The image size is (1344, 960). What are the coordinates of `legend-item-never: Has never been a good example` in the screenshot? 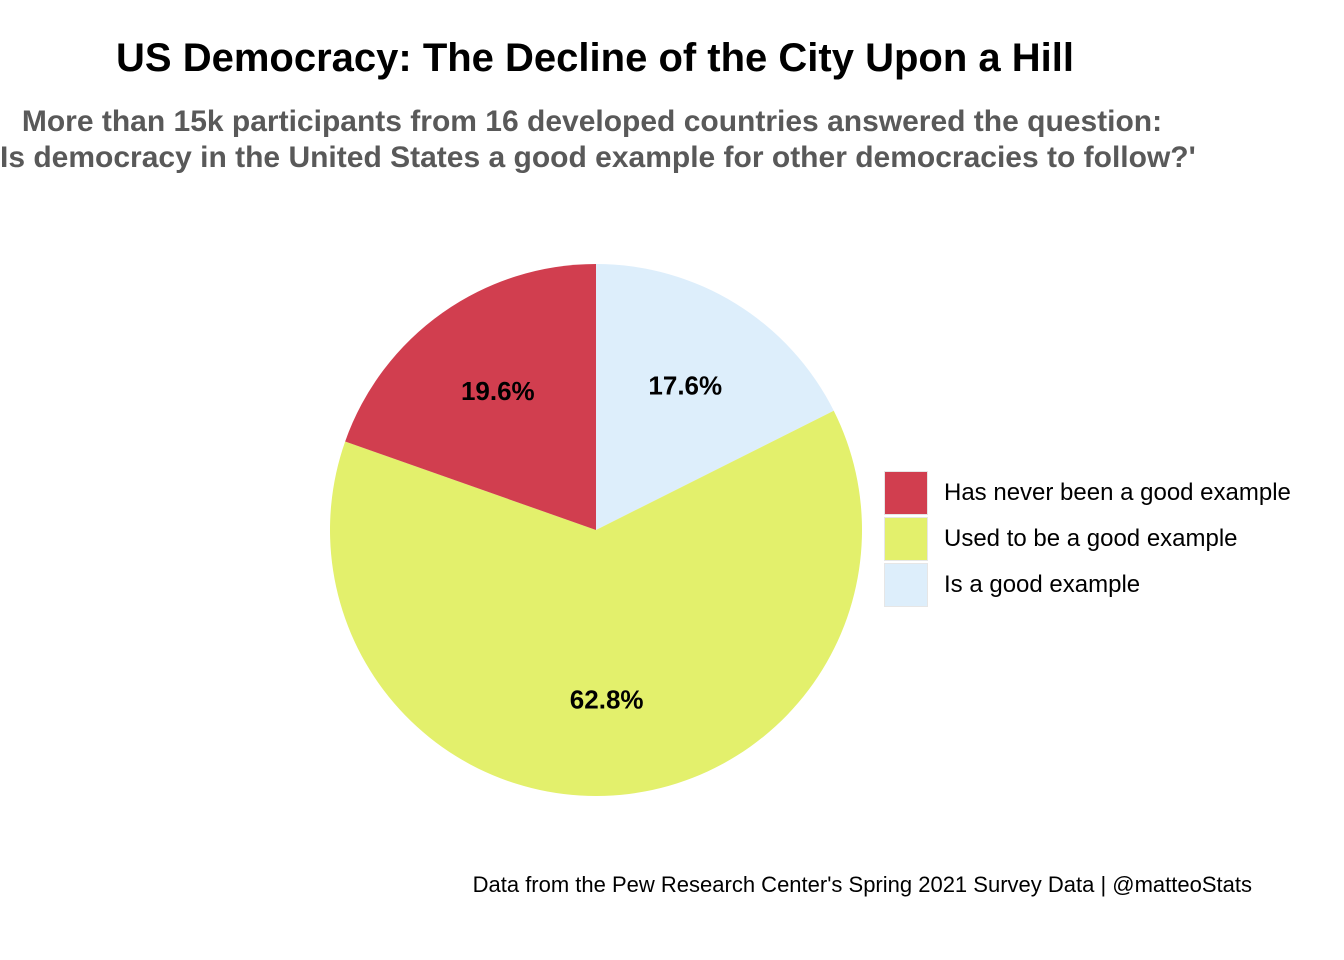 It's located at (1087, 493).